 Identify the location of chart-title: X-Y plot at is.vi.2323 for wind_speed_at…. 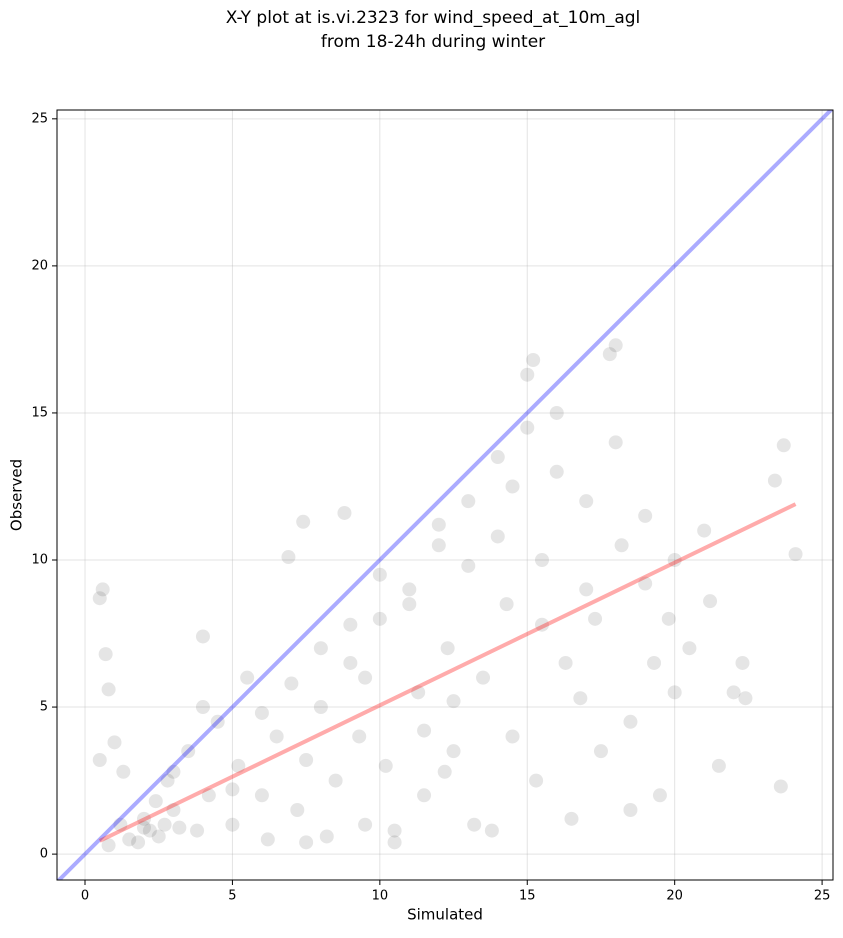
(433, 18).